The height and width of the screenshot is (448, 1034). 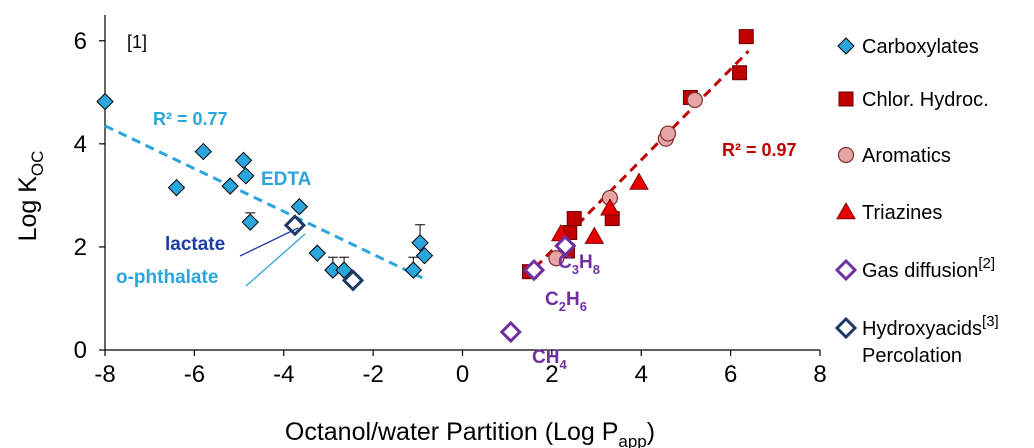 I want to click on edta-label: EDTA, so click(x=286, y=179).